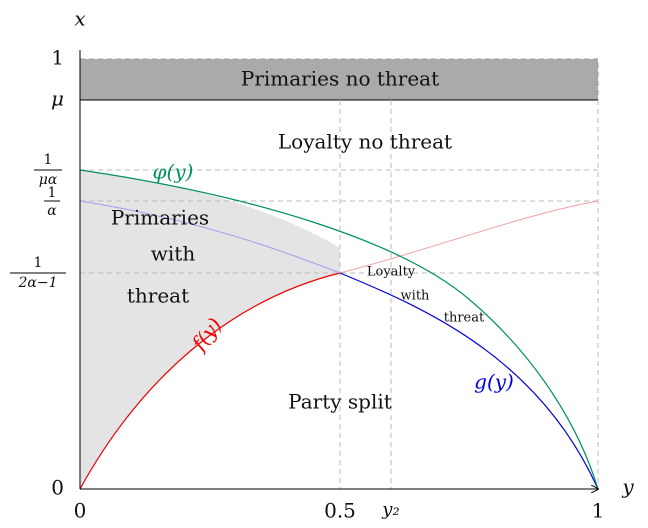  What do you see at coordinates (210, 237) in the screenshot?
I see `curve-g-faded` at bounding box center [210, 237].